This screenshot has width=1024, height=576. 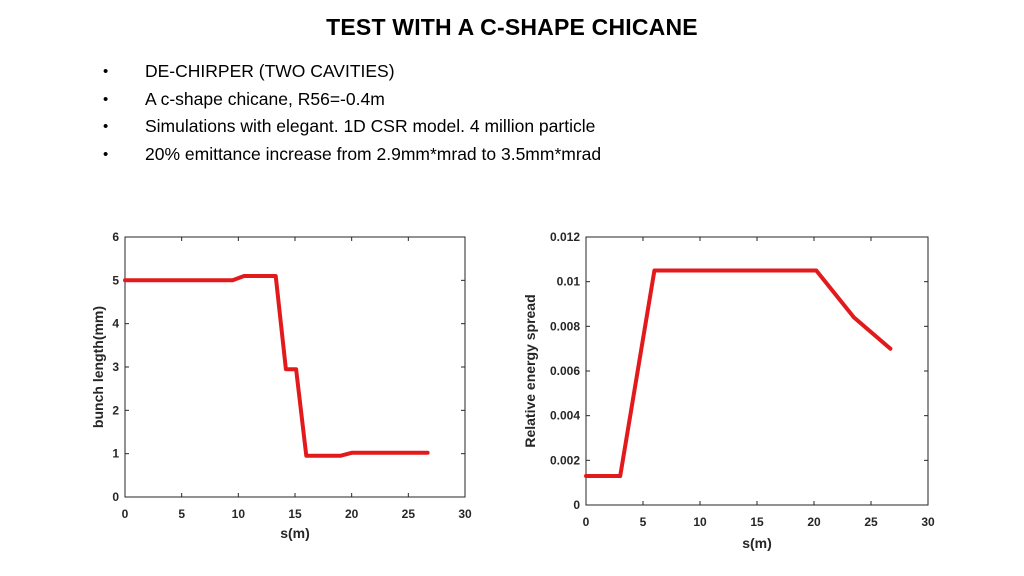 What do you see at coordinates (115, 280) in the screenshot?
I see `y-tick-label: 5` at bounding box center [115, 280].